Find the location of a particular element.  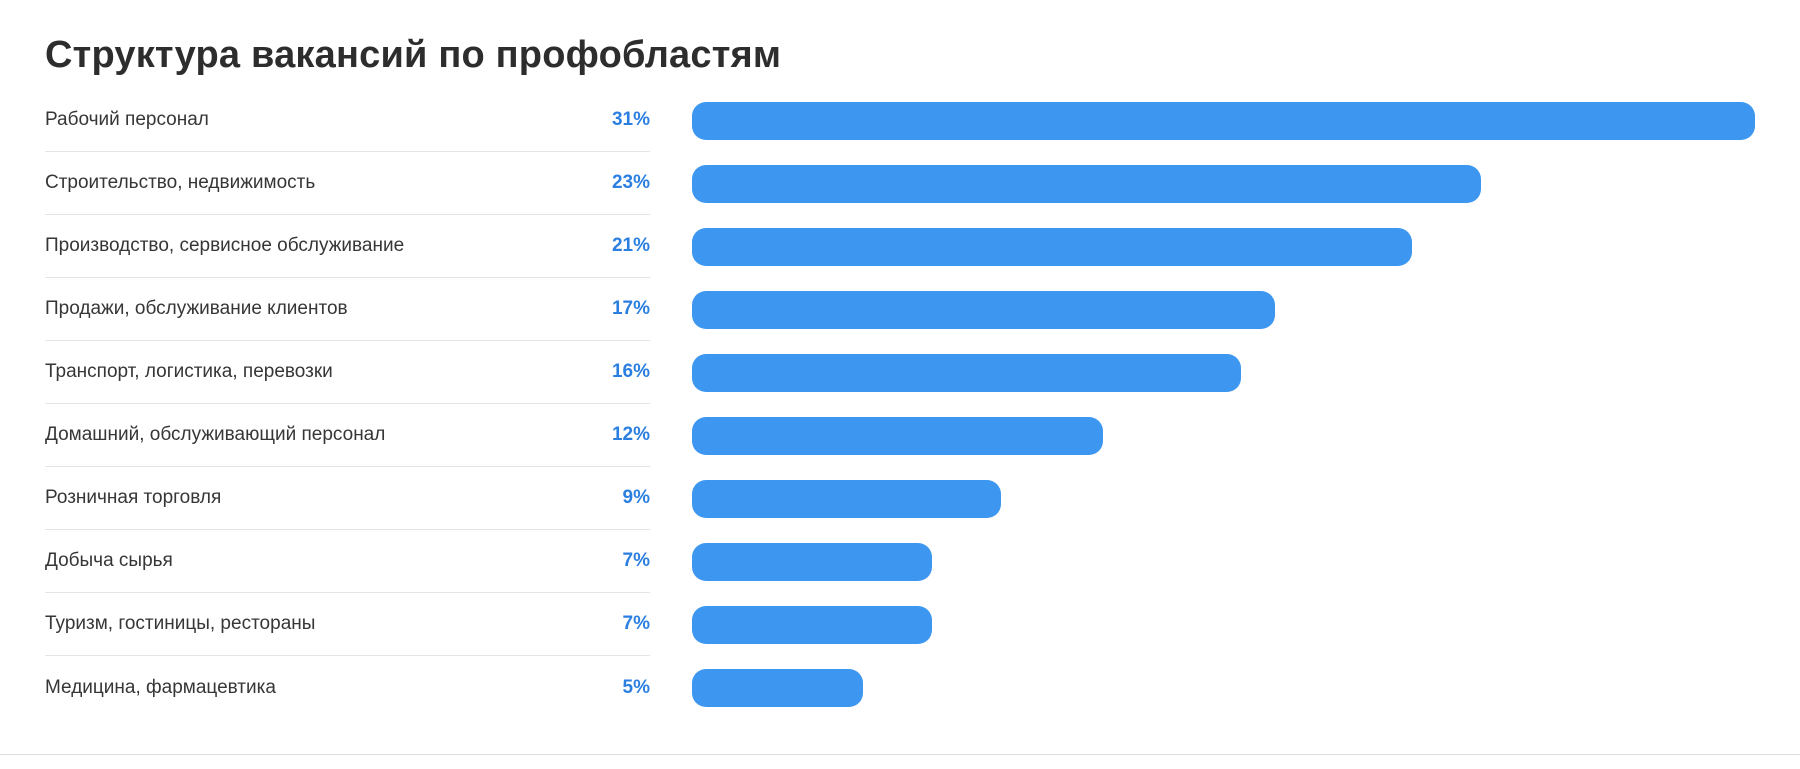

chart-row: Строительство, недвижимость 23% is located at coordinates (900, 183).